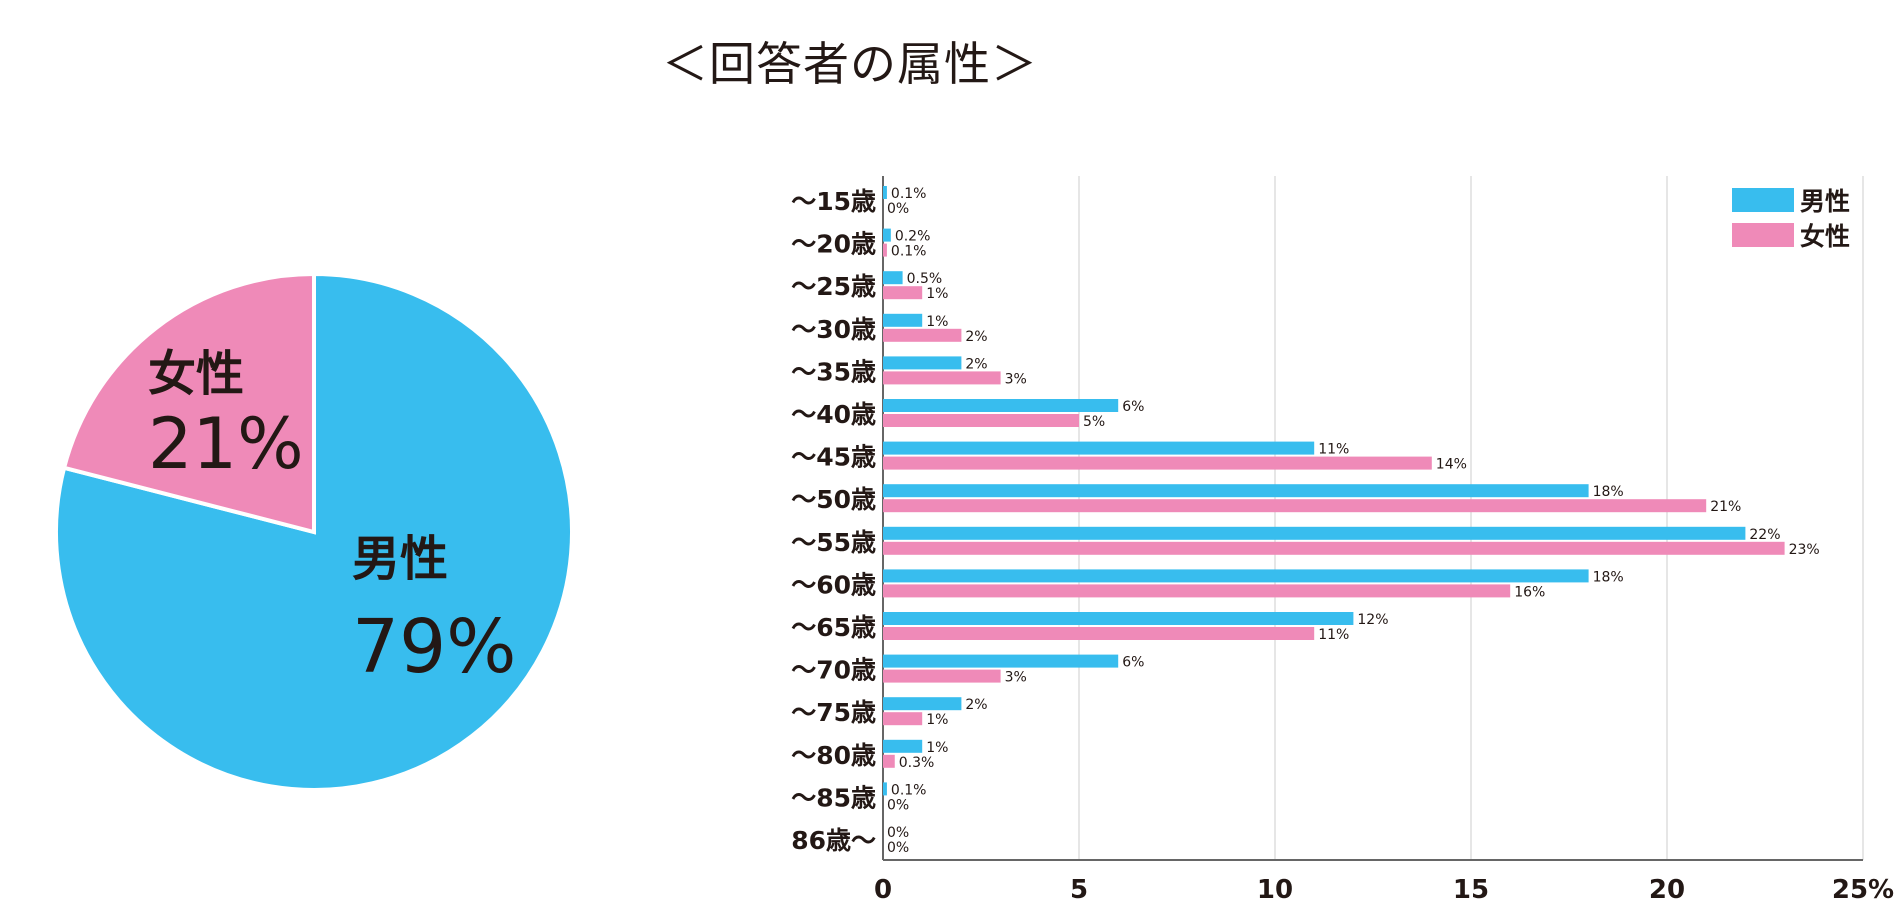  I want to click on y-tick-label: 〜15歳, so click(833, 201).